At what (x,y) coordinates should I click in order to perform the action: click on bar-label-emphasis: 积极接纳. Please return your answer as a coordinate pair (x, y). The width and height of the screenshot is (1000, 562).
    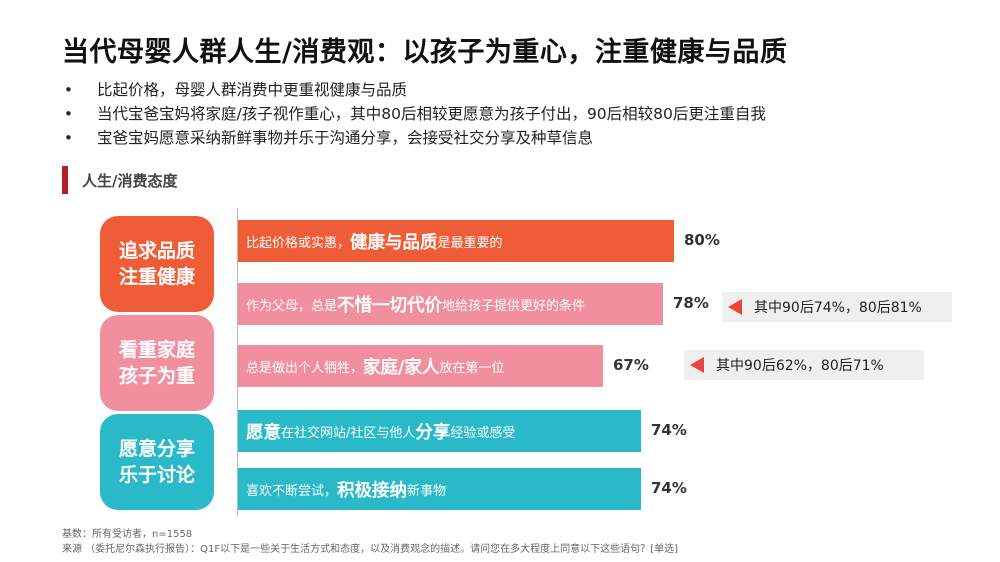
    Looking at the image, I should click on (372, 490).